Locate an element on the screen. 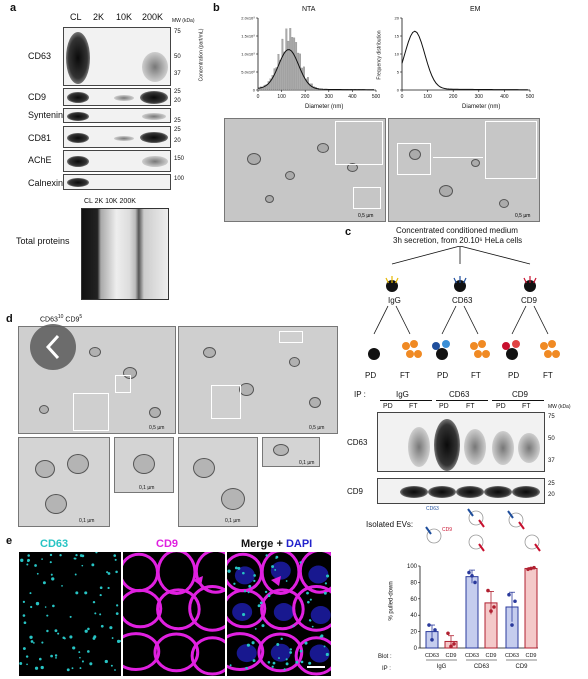 This screenshot has width=588, height=679. back-button is located at coordinates (53, 347).